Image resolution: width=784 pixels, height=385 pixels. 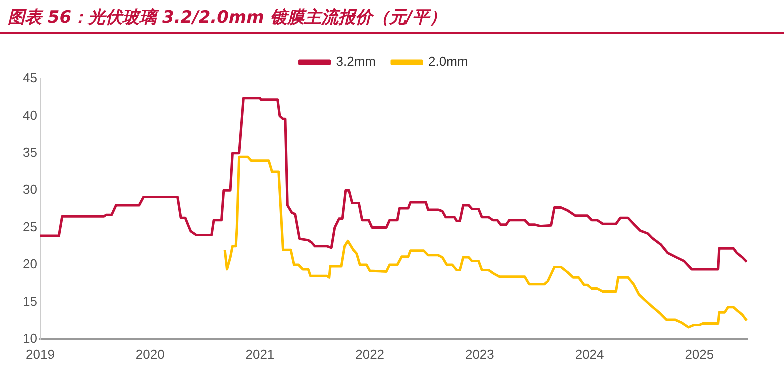 What do you see at coordinates (699, 354) in the screenshot?
I see `x-tick-label: 2025` at bounding box center [699, 354].